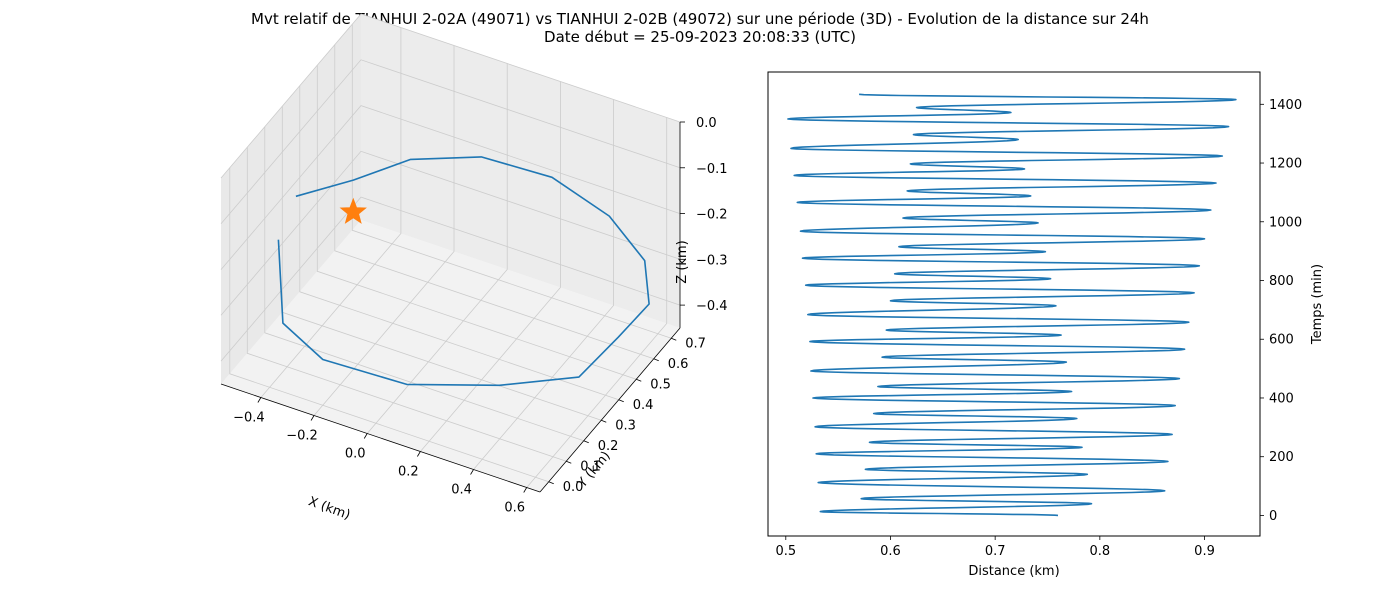 This screenshot has height=600, width=1400. I want to click on z-tick-label-3d: 0.0, so click(706, 123).